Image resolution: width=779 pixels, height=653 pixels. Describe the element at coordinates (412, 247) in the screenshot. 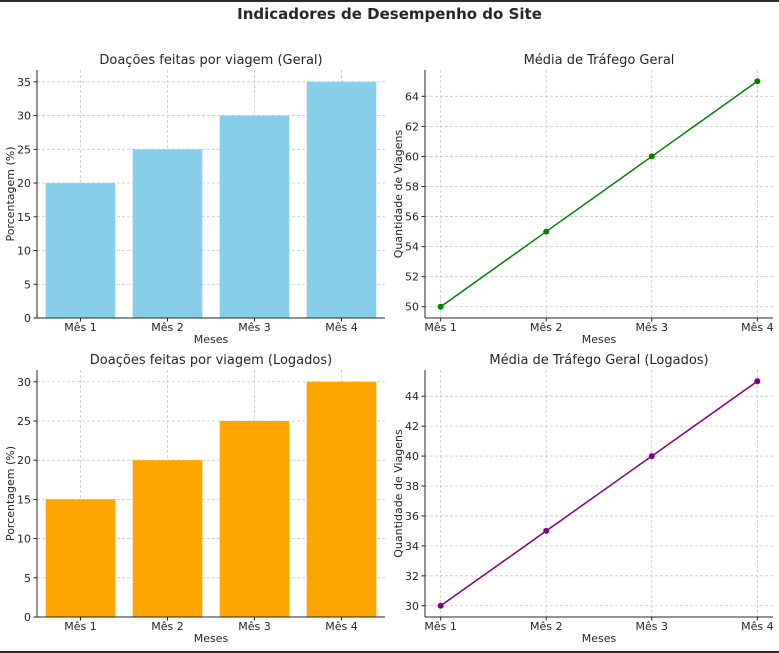

I see `y-tick-label: 54` at that location.